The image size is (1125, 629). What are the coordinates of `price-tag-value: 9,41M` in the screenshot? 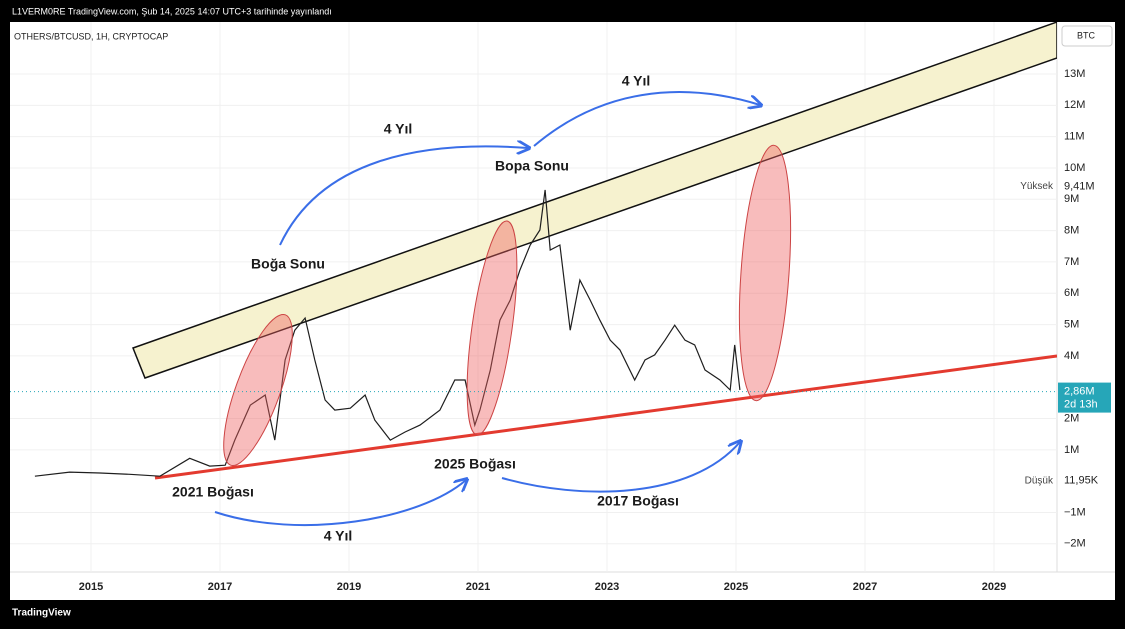 It's located at (1079, 186).